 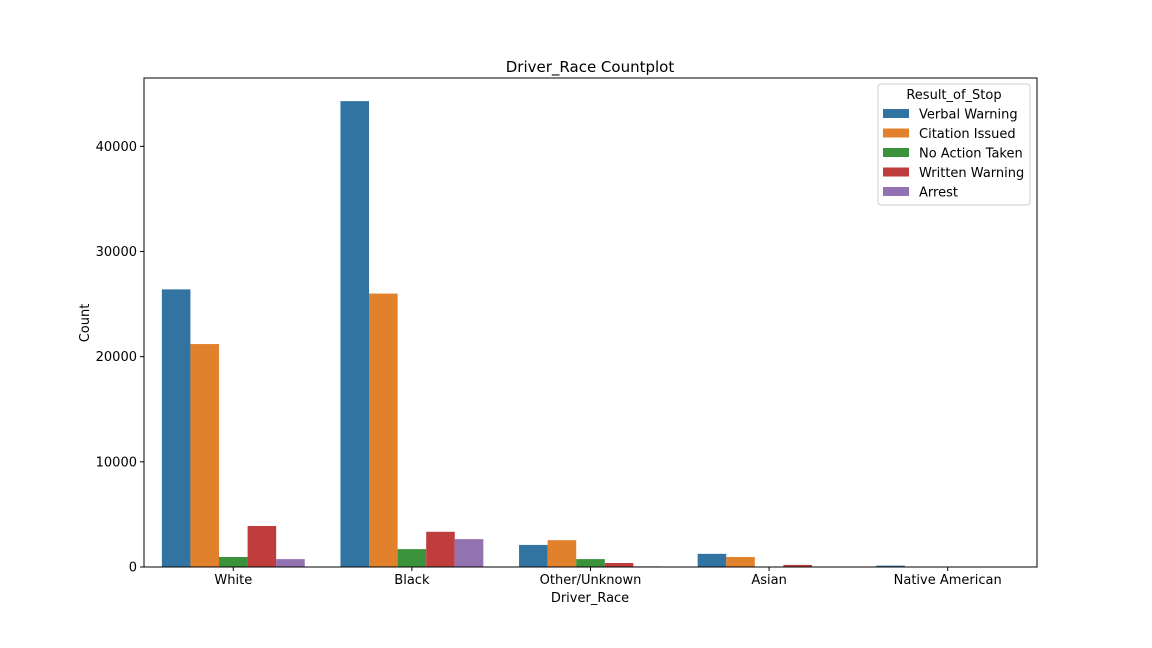 I want to click on x-tick-label: Asian, so click(x=768, y=580).